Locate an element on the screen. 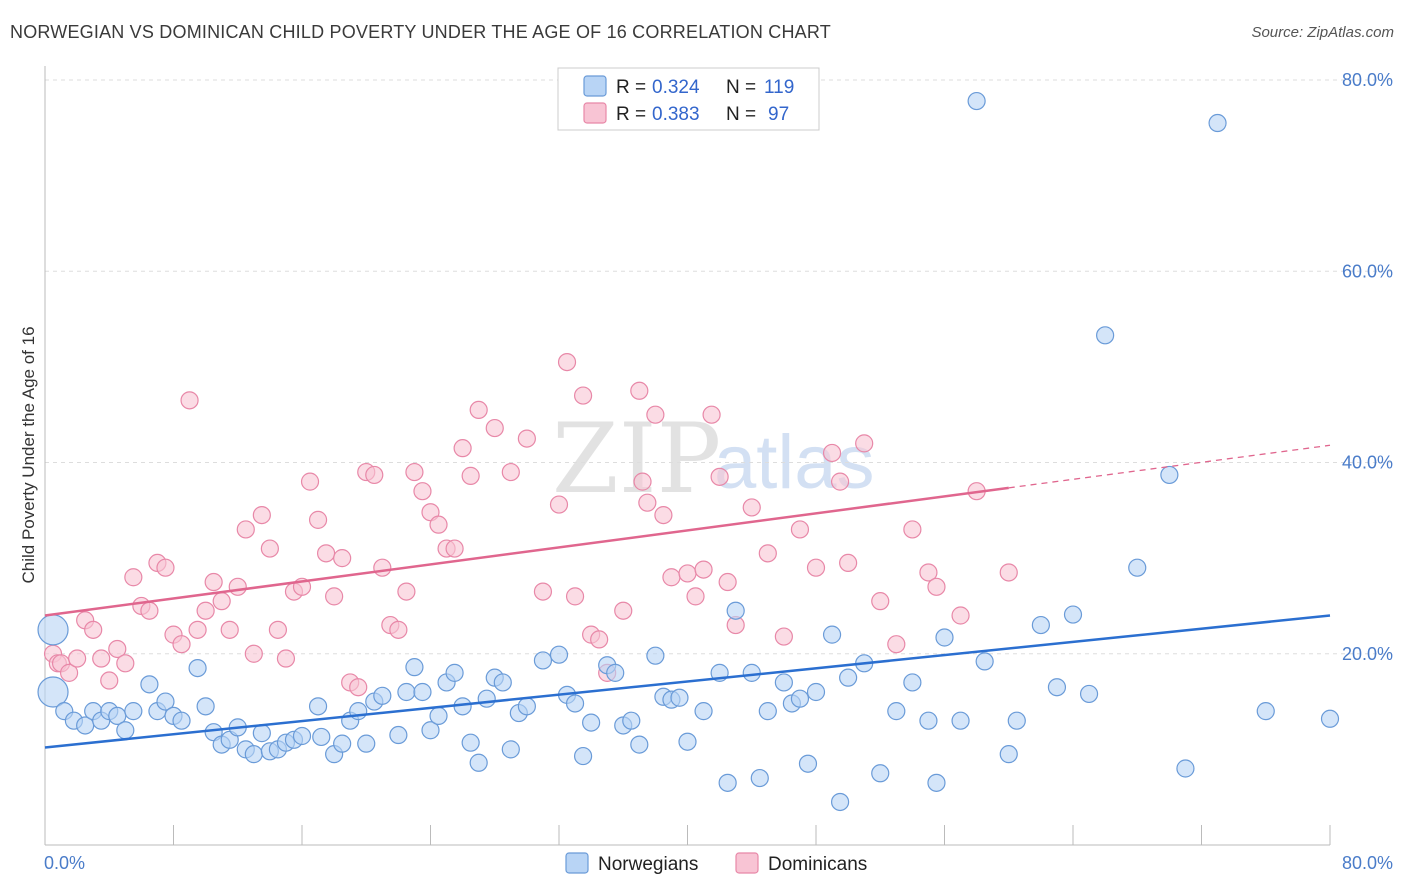 This screenshot has width=1406, height=892. legend-r-value-norwegians: 0.324 is located at coordinates (676, 87).